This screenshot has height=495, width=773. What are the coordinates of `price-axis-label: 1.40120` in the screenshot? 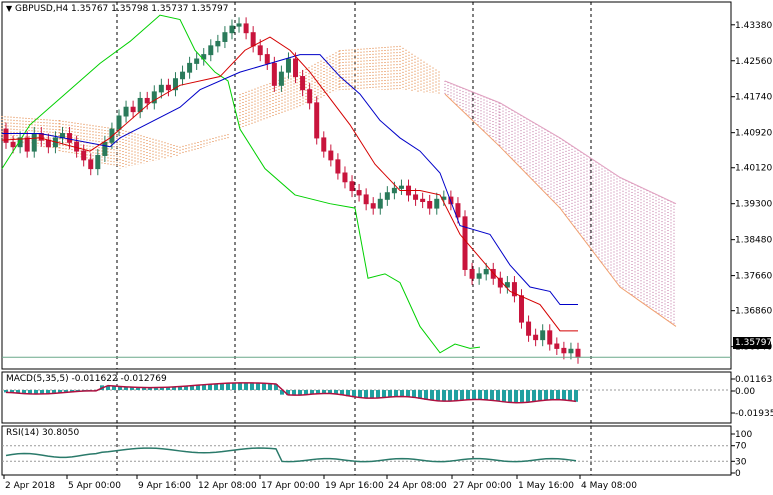 It's located at (753, 169).